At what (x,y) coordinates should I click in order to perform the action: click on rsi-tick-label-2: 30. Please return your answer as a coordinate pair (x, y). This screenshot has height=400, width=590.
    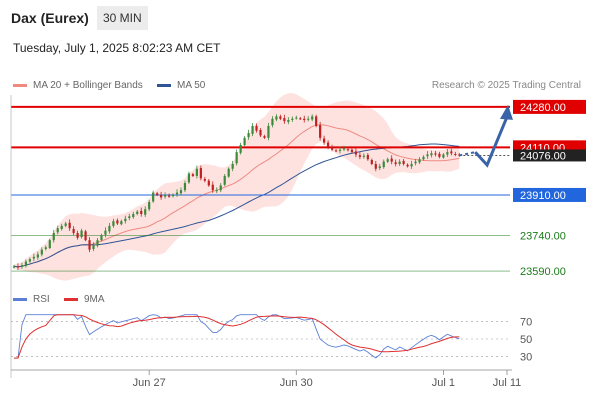
    Looking at the image, I should click on (526, 357).